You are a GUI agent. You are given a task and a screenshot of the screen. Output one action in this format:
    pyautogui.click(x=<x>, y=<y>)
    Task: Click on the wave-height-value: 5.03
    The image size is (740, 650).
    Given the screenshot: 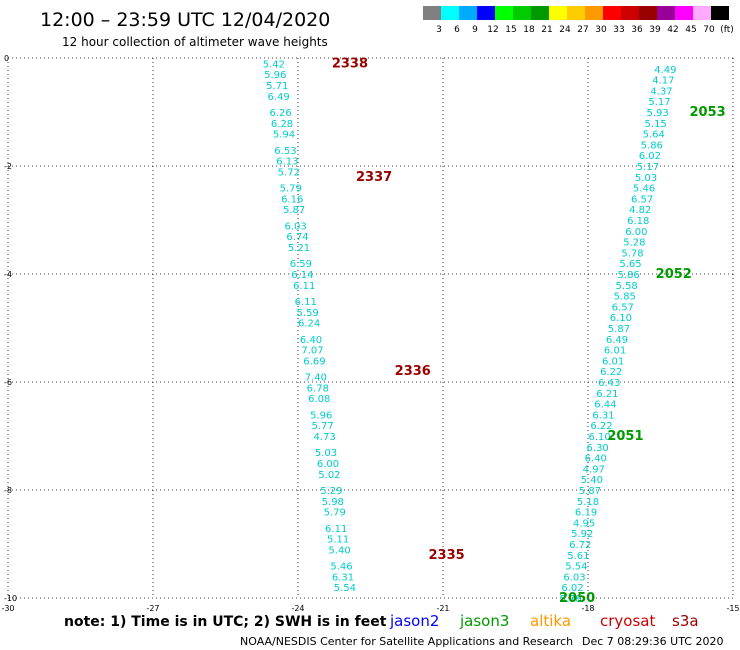 What is the action you would take?
    pyautogui.click(x=646, y=178)
    